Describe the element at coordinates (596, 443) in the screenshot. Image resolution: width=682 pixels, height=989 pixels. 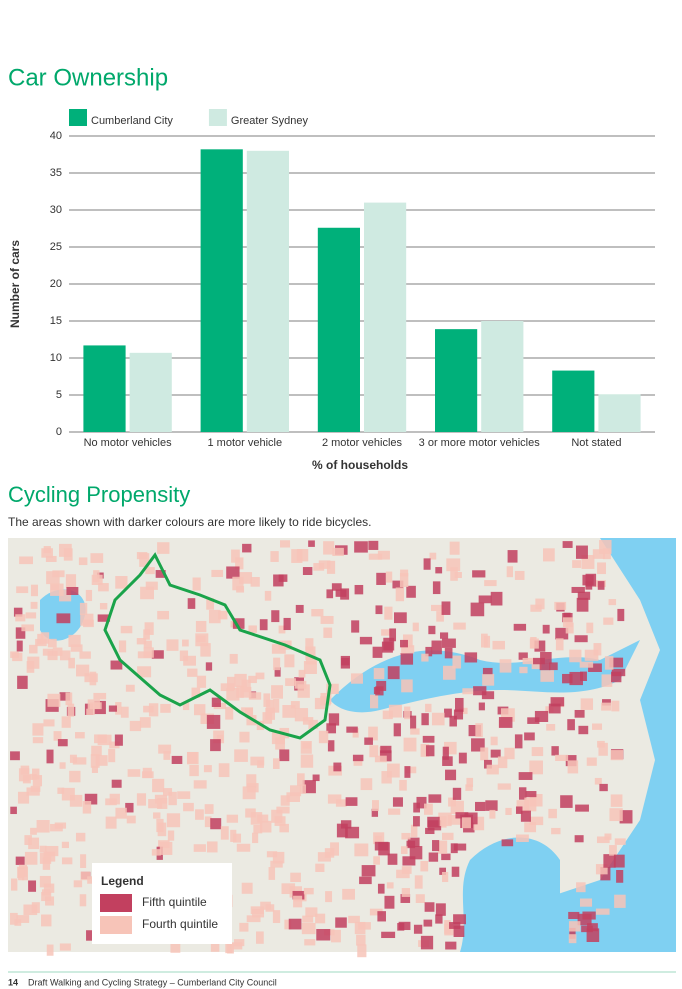
I see `x-tick-label: Not stated` at that location.